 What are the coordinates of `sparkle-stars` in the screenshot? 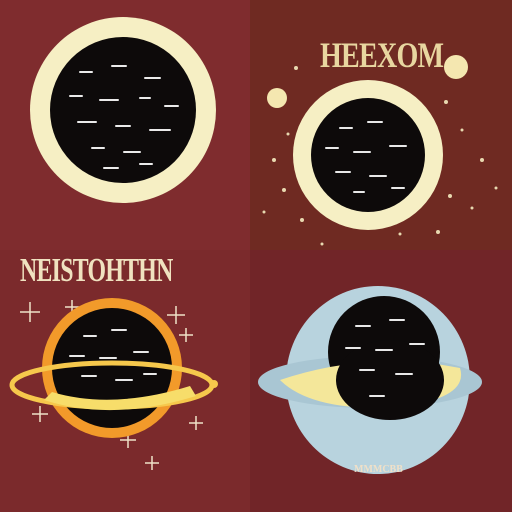 It's located at (111, 385).